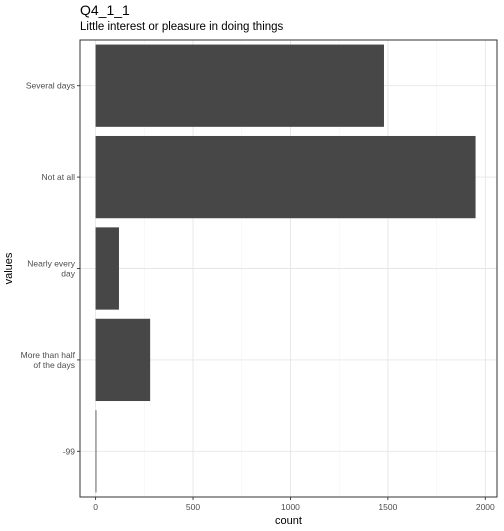 This screenshot has width=504, height=531. Describe the element at coordinates (290, 507) in the screenshot. I see `x-tick-label: 1000` at that location.